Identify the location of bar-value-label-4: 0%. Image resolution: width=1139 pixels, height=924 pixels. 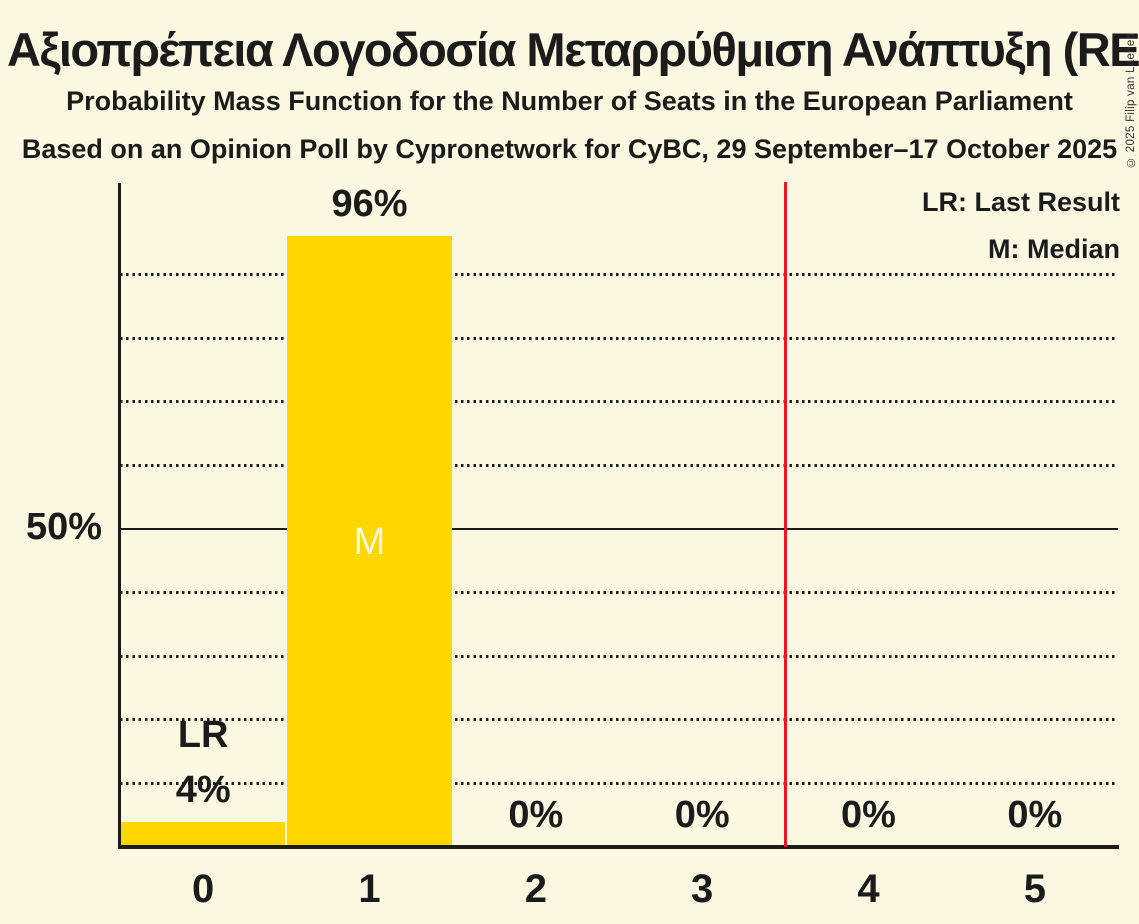
(868, 815).